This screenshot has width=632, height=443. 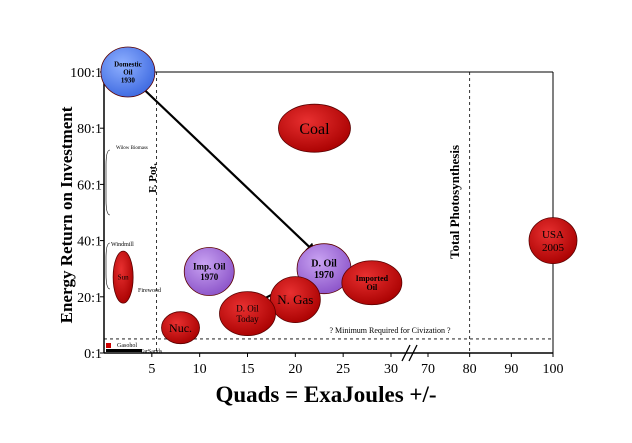 What do you see at coordinates (209, 266) in the screenshot?
I see `bubble-label: Imp. Oil` at bounding box center [209, 266].